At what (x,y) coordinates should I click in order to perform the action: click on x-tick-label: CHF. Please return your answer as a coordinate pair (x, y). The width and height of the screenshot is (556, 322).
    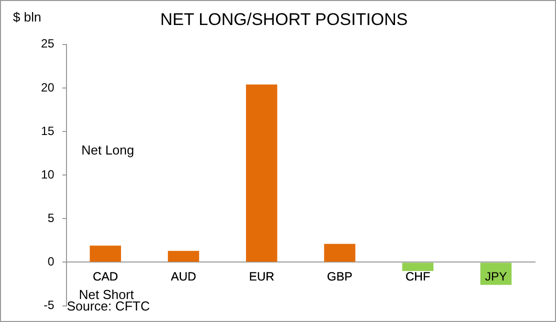
    Looking at the image, I should click on (418, 277).